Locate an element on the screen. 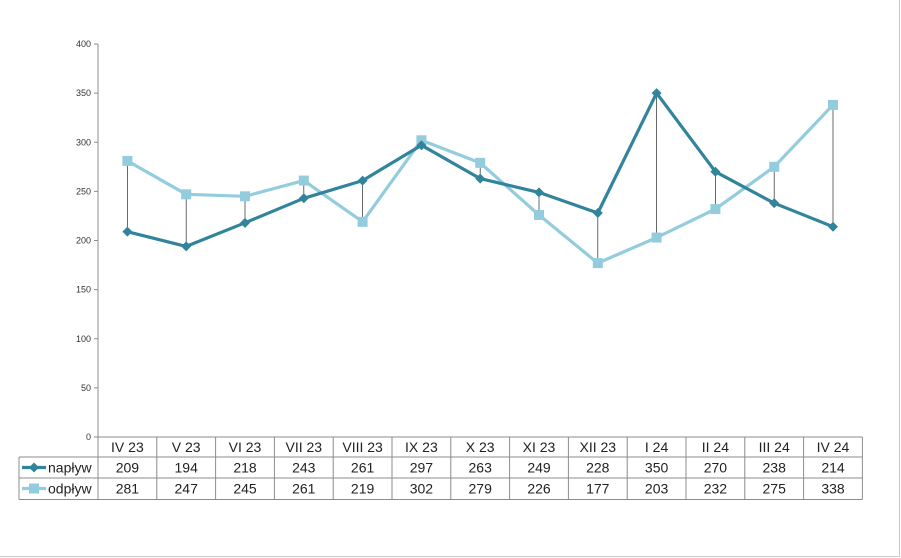 The width and height of the screenshot is (901, 558). table-cell-value: 194 is located at coordinates (187, 468).